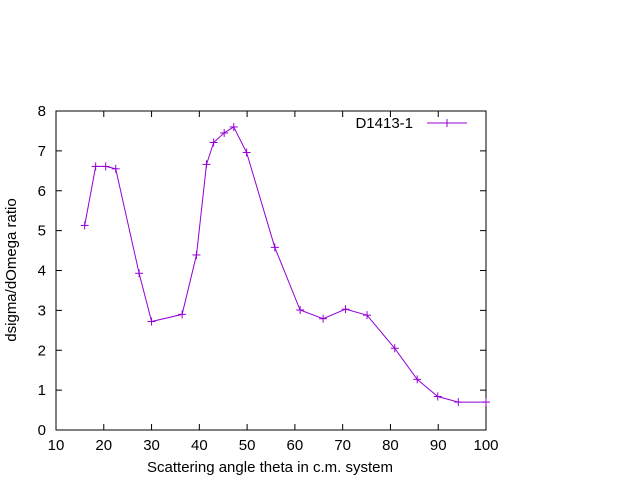 Image resolution: width=640 pixels, height=480 pixels. Describe the element at coordinates (42, 231) in the screenshot. I see `y-tick-label: 5` at that location.